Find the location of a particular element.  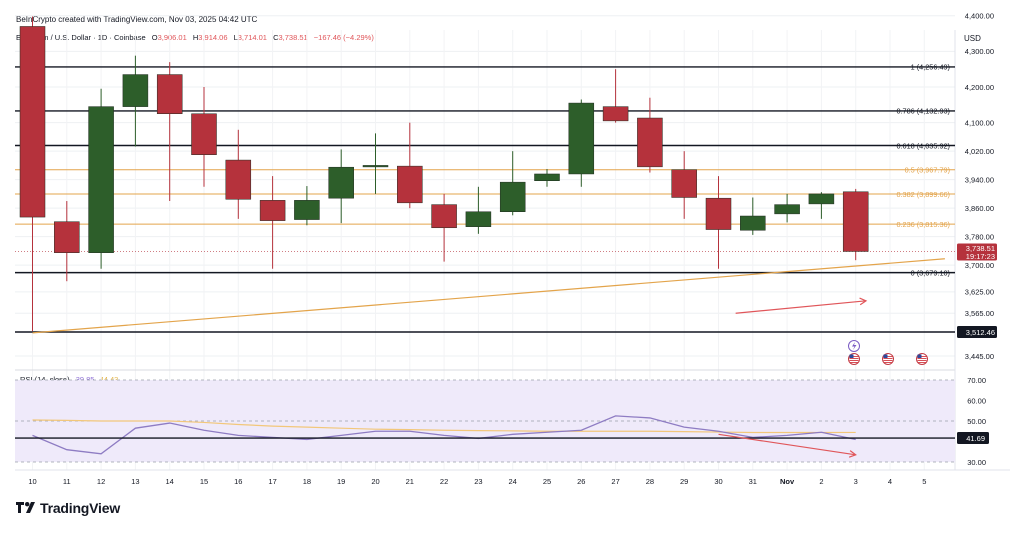

rsi-divergence-arrow is located at coordinates (787, 444).